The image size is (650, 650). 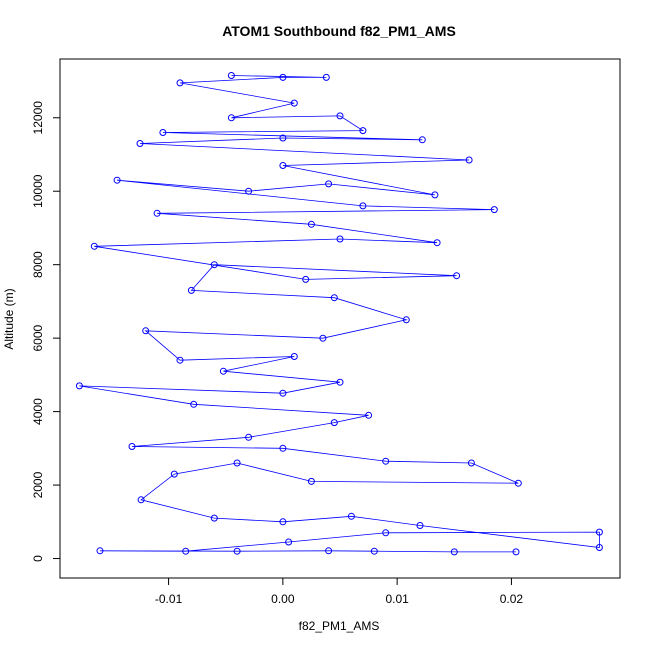 What do you see at coordinates (397, 599) in the screenshot?
I see `x-tick-label: 0.01` at bounding box center [397, 599].